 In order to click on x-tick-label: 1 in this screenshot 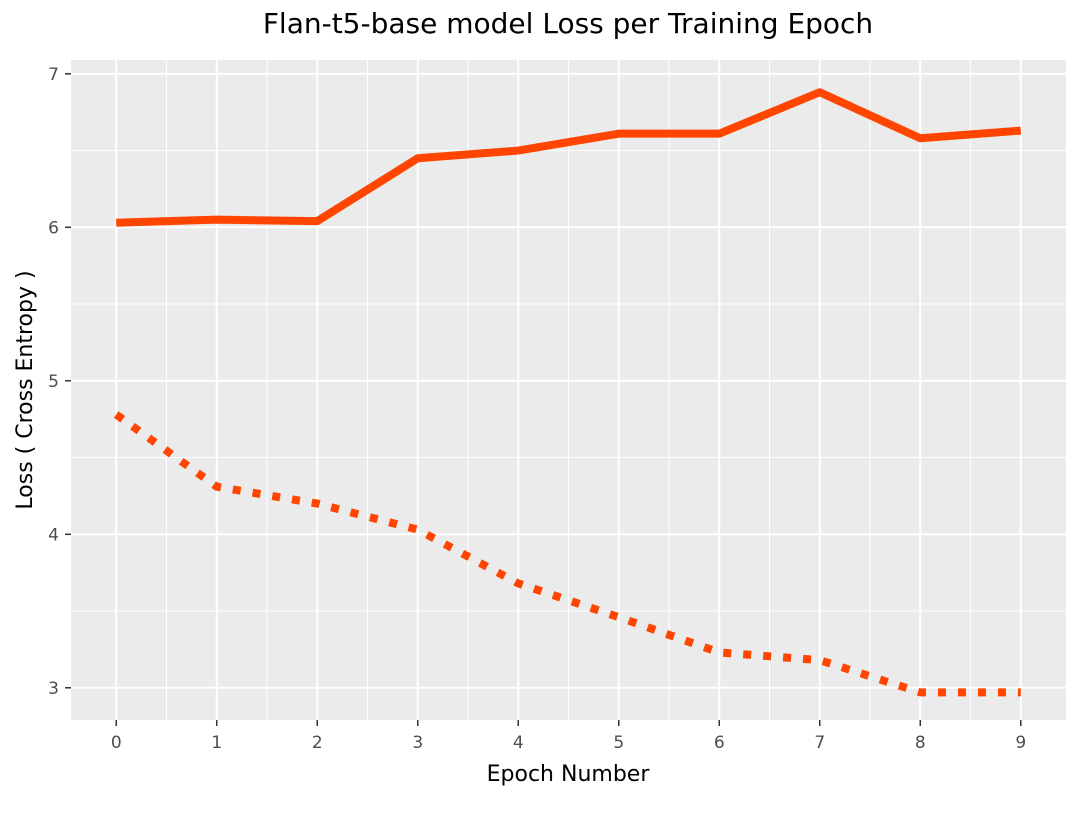, I will do `click(216, 743)`.